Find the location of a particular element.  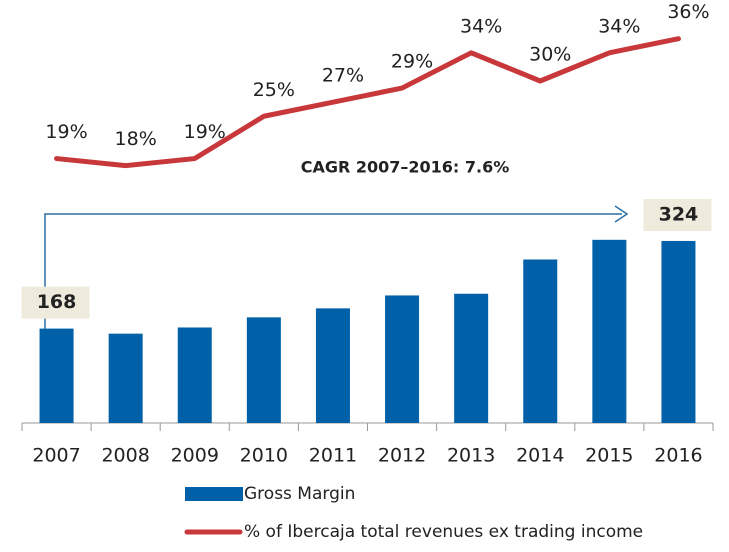

x-tick-label: 2008 is located at coordinates (125, 456).